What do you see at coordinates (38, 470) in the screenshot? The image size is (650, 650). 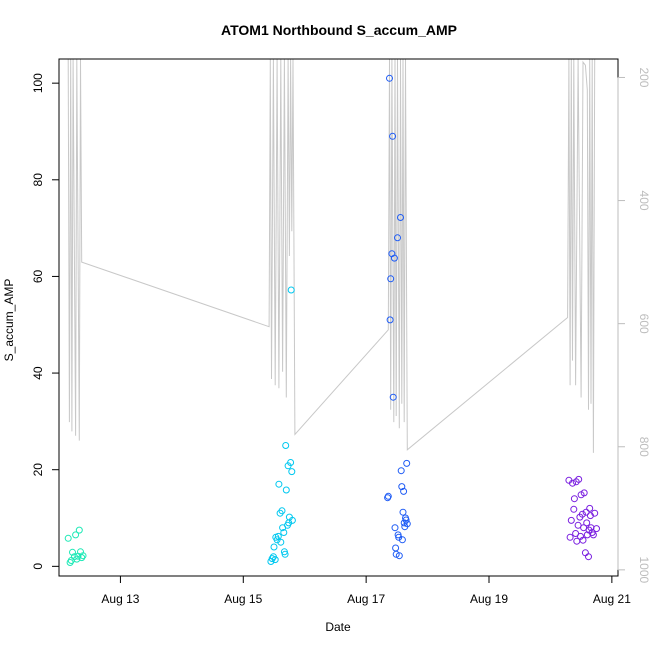 I see `y-tick-label: 20` at bounding box center [38, 470].